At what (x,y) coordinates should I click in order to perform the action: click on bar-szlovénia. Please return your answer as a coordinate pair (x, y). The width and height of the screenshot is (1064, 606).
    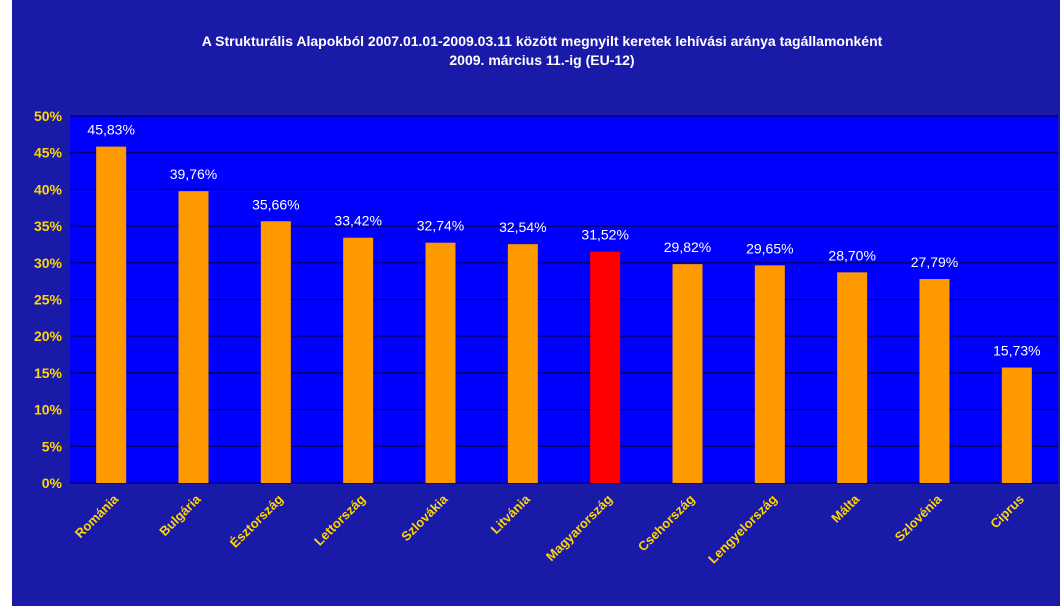
    Looking at the image, I should click on (934, 381).